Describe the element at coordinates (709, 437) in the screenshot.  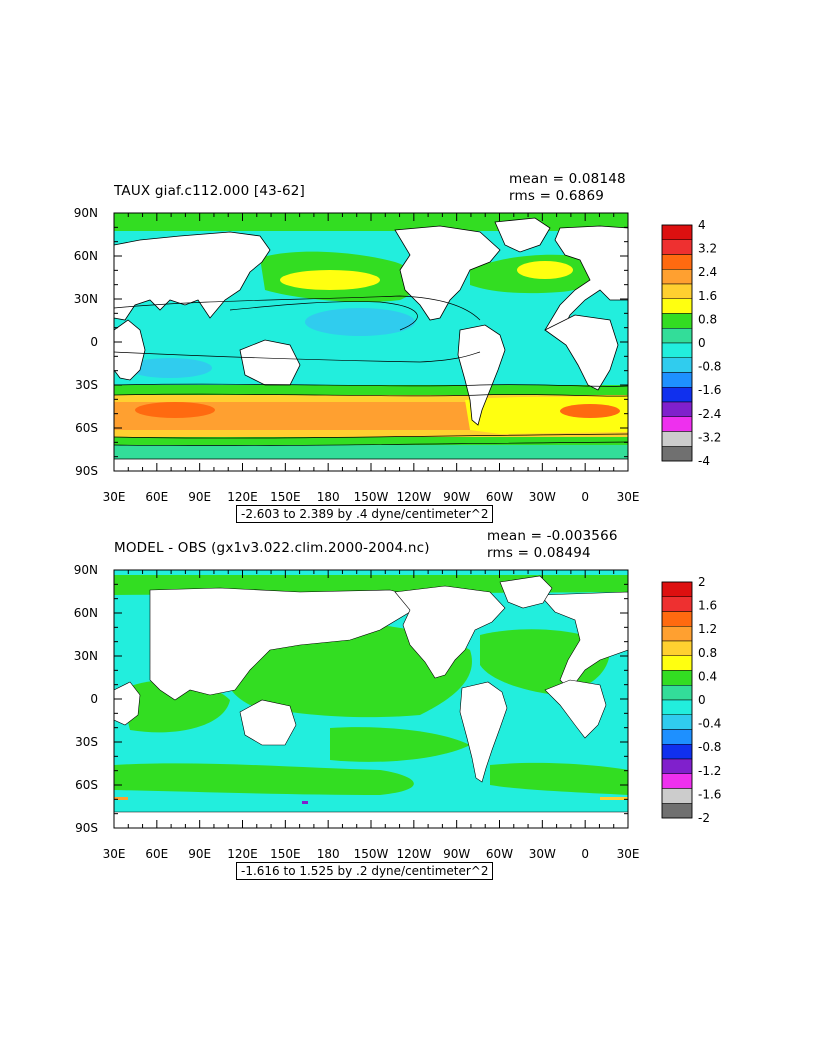
I see `legend-label: -3.2` at that location.